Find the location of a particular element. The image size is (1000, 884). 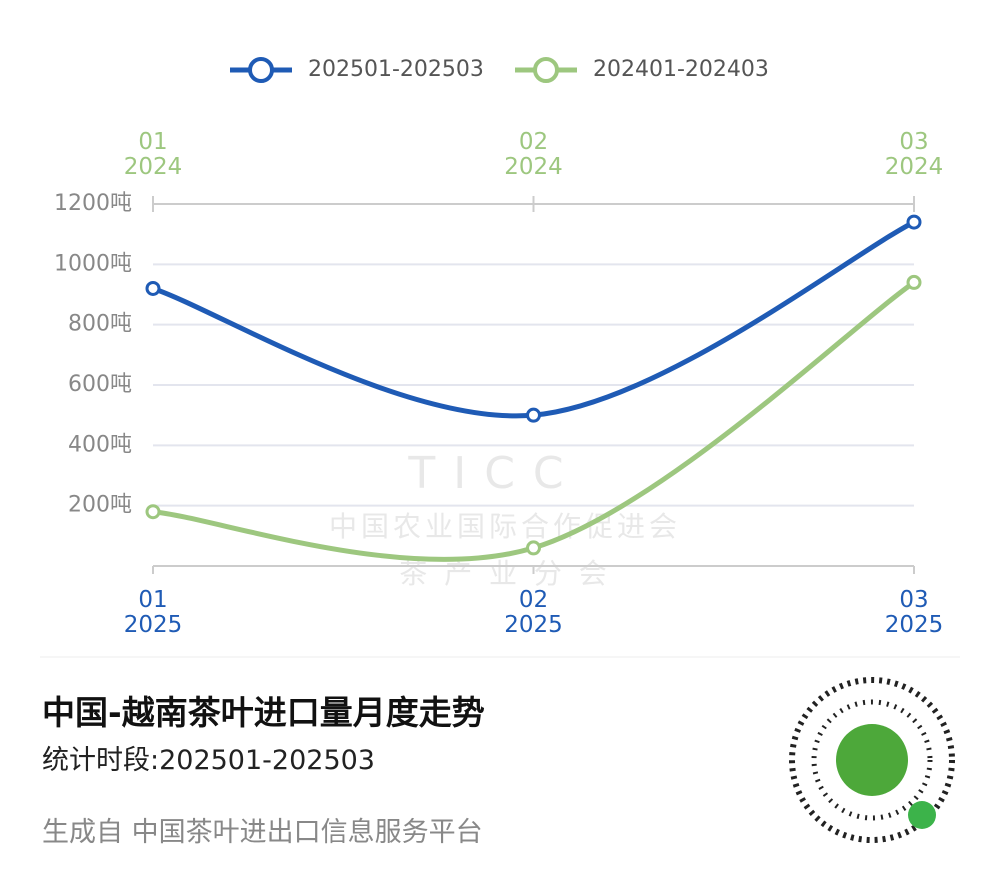

x2-tick-label: 02 2024 is located at coordinates (533, 154).